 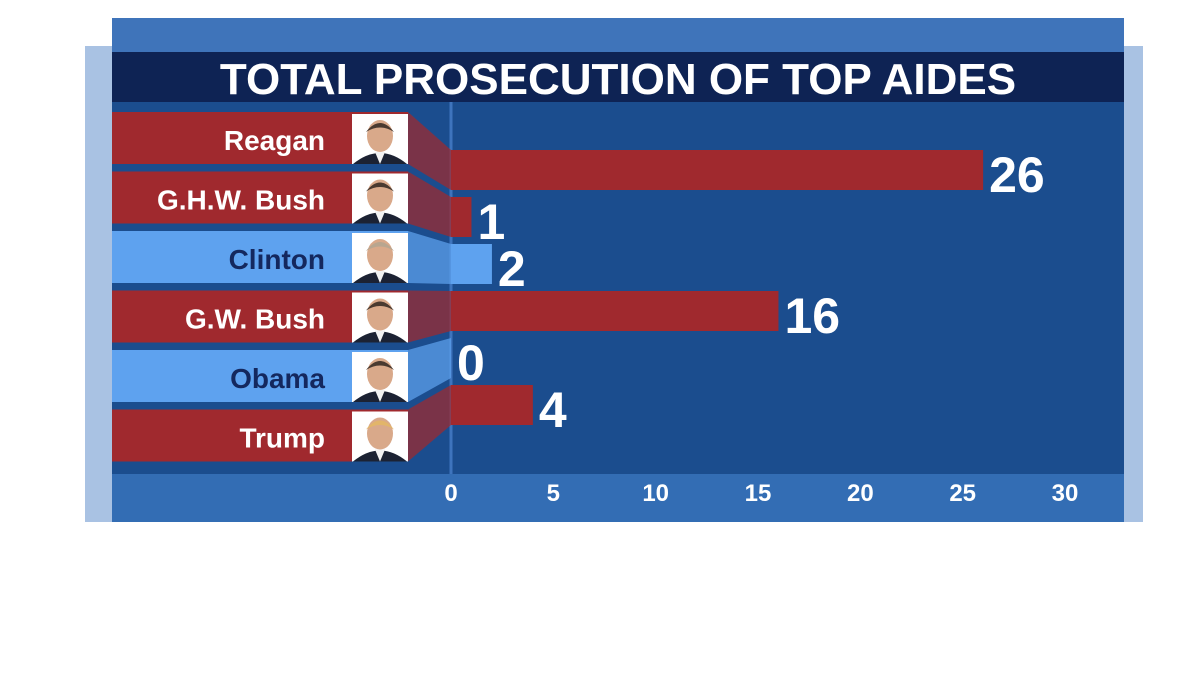 What do you see at coordinates (277, 378) in the screenshot?
I see `category-label-obama: Obama` at bounding box center [277, 378].